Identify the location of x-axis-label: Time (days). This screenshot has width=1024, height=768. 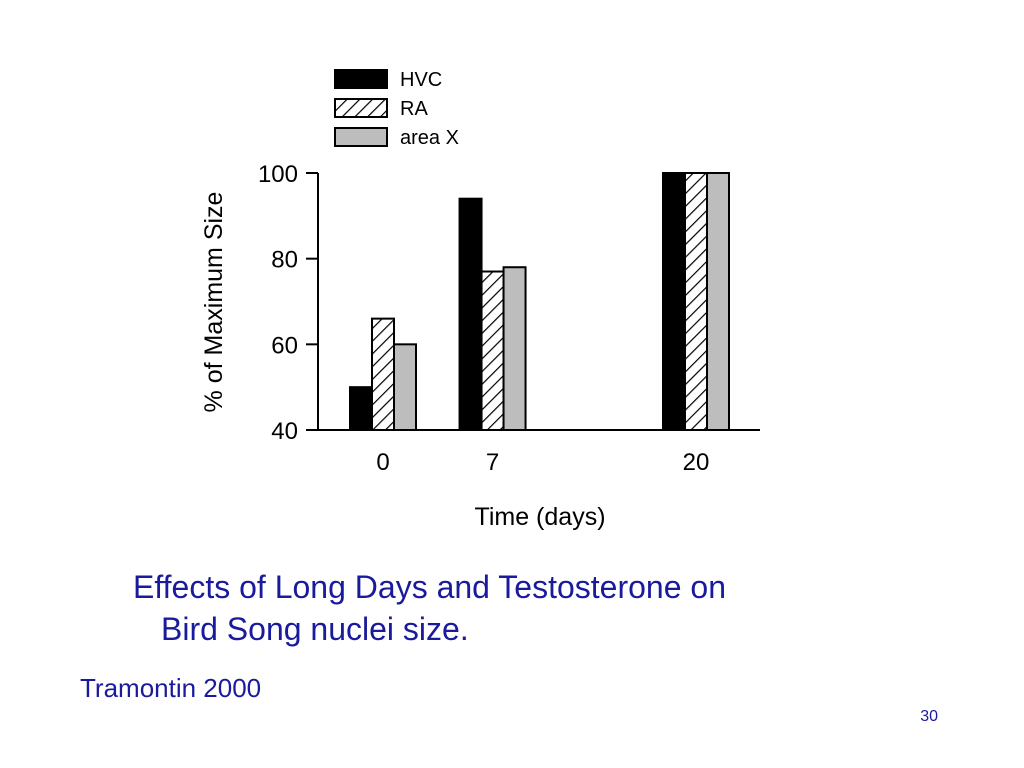
(539, 517).